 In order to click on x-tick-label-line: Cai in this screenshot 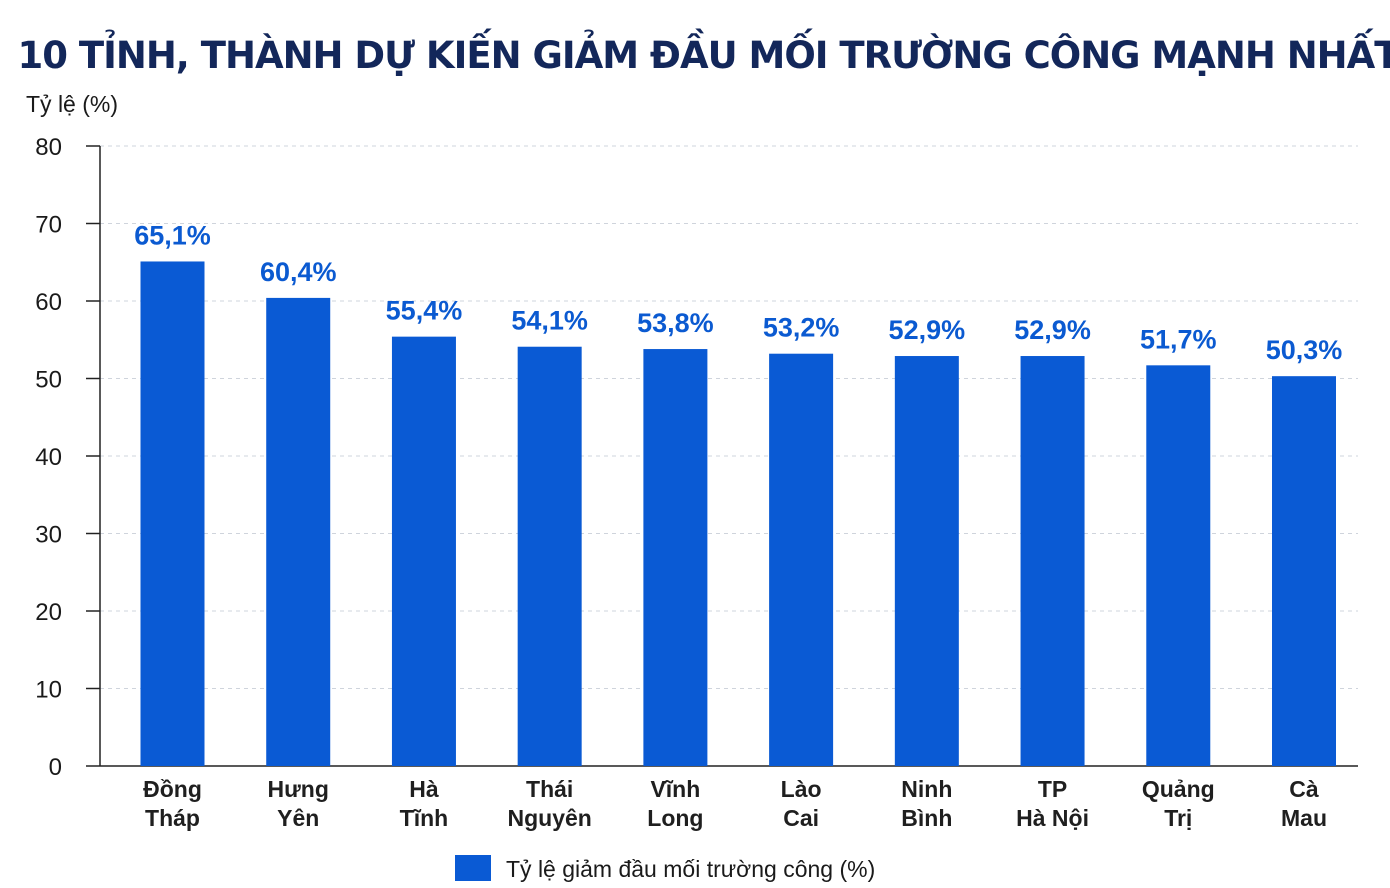, I will do `click(801, 818)`.